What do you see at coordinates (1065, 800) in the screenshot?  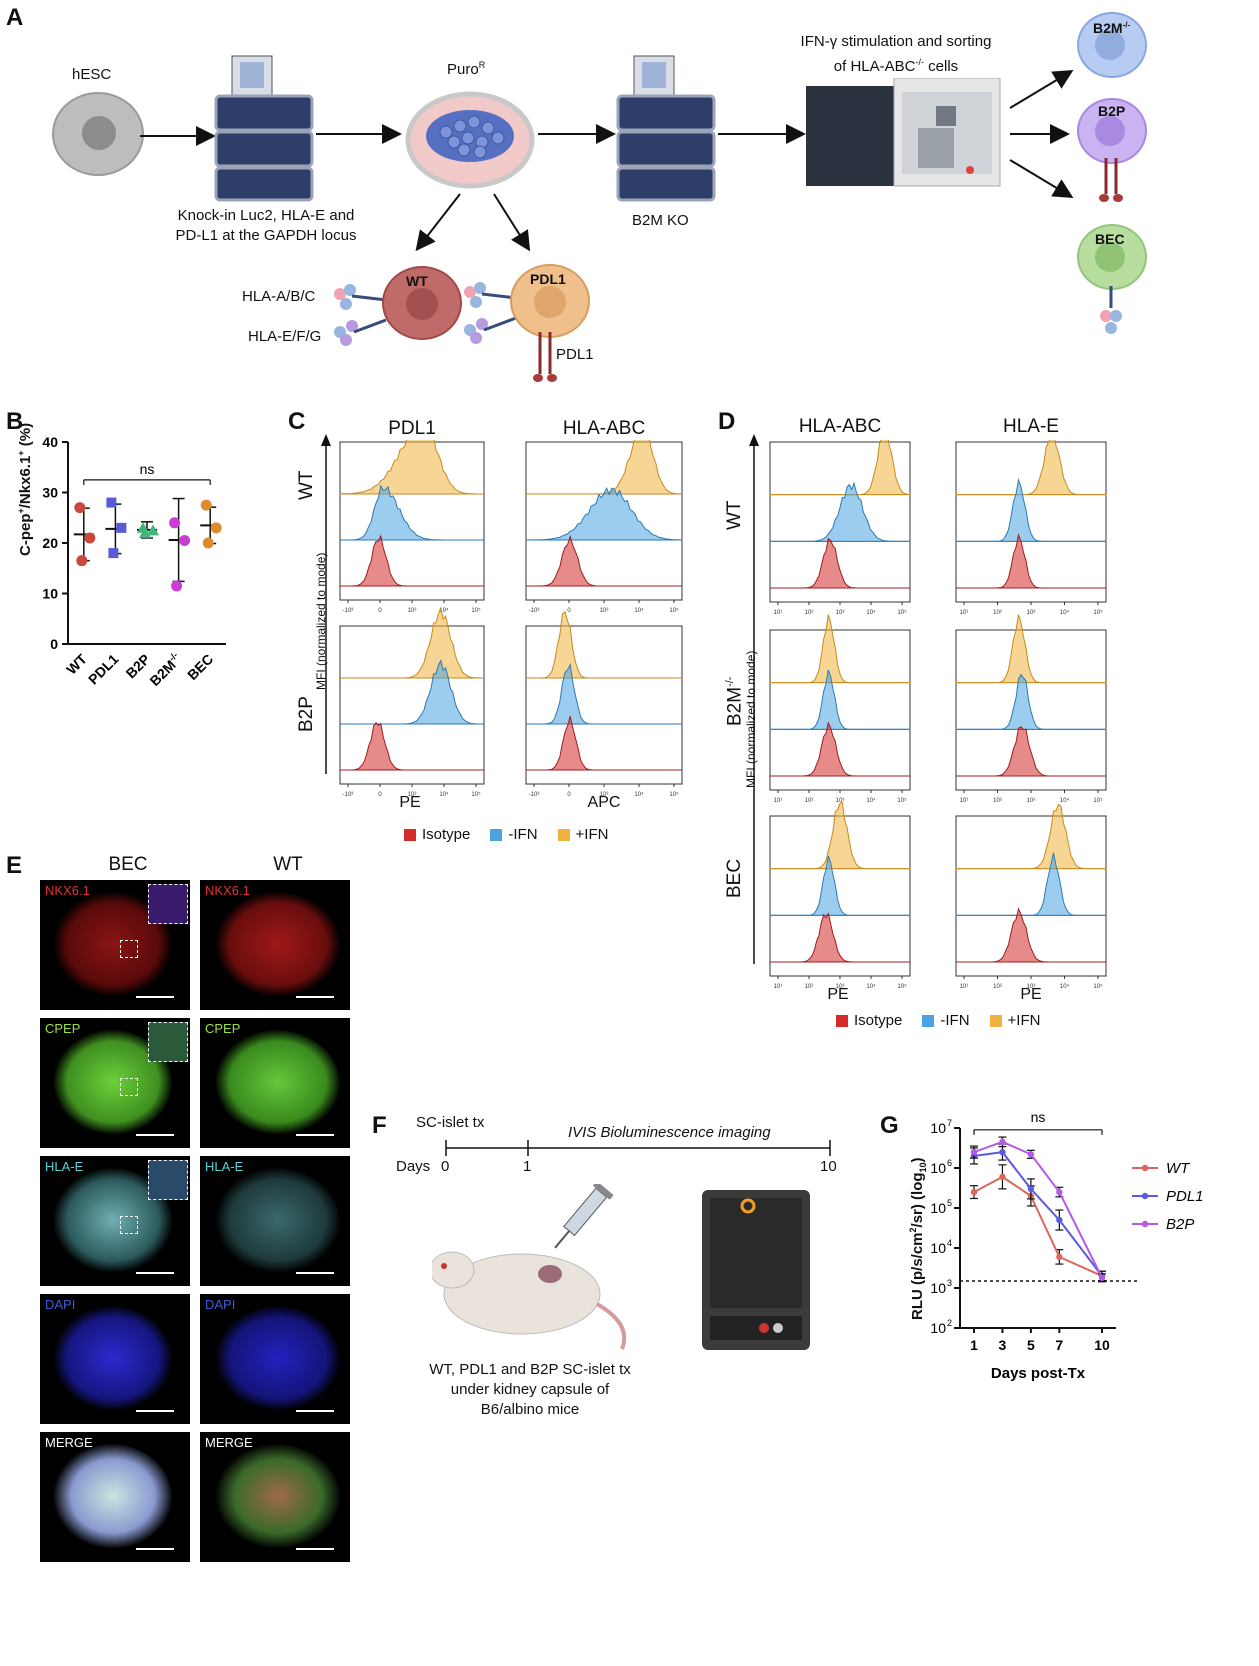 I see `d-b2m-hlae-tick-label: 10⁴` at bounding box center [1065, 800].